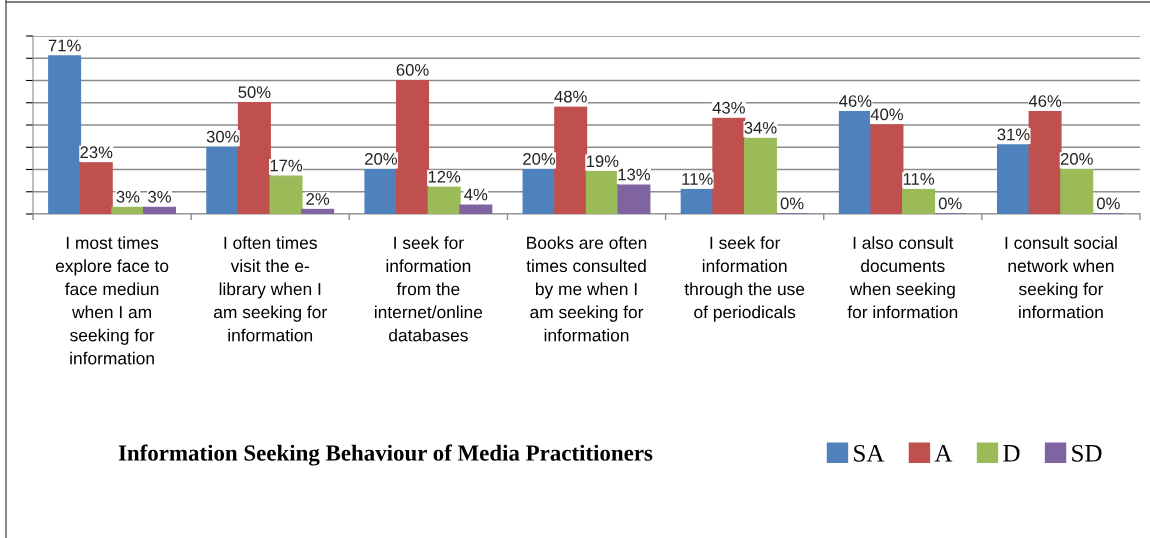  What do you see at coordinates (902, 277) in the screenshot?
I see `x-tick-label: I also consult documents when seeking for information` at bounding box center [902, 277].